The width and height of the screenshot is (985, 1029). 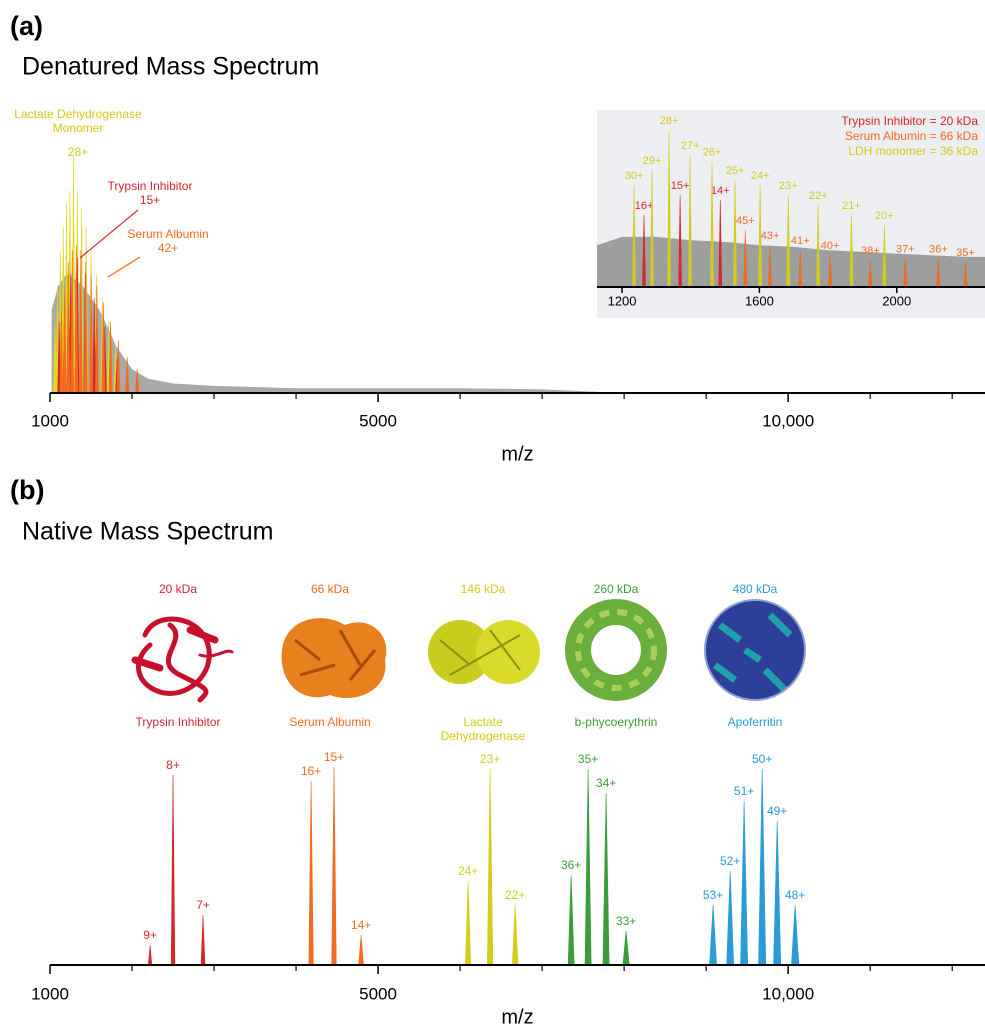 I want to click on protein-name: b-phycoerythrin, so click(x=616, y=722).